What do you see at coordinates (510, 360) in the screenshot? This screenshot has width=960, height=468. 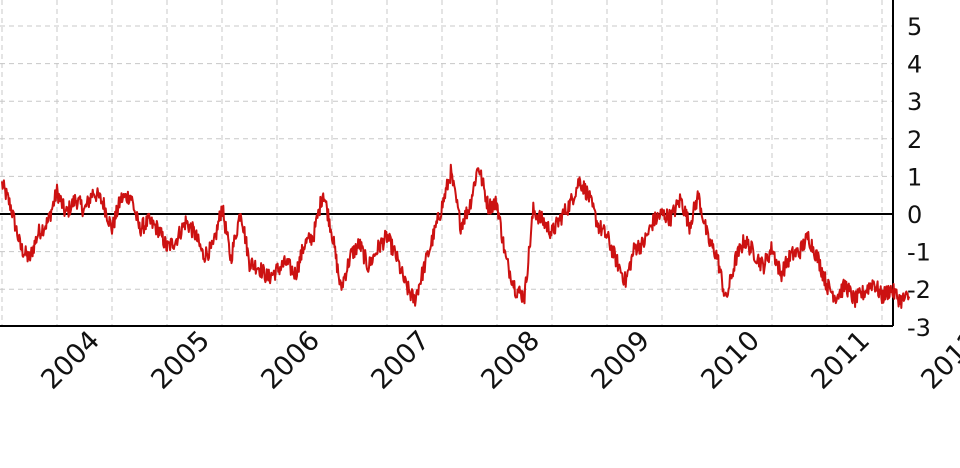 I see `x-tick-label: 2008` at bounding box center [510, 360].